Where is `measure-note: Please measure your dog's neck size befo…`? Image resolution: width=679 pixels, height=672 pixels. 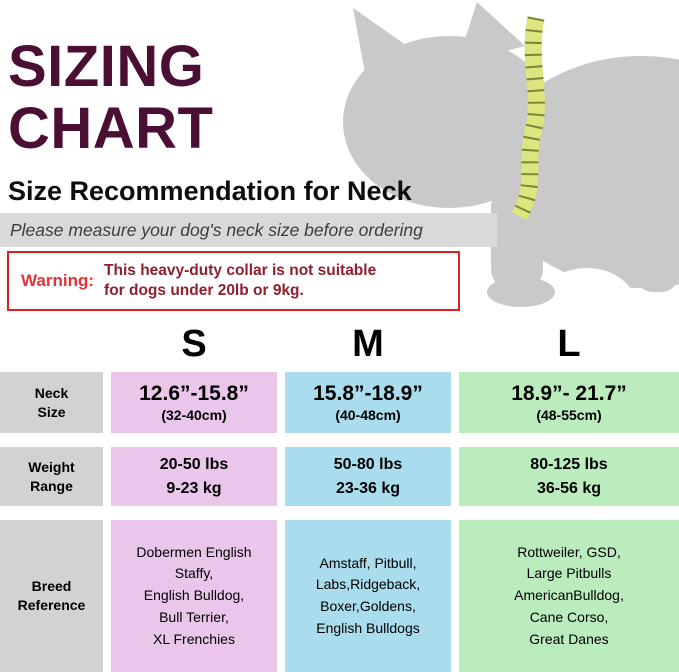 measure-note: Please measure your dog's neck size befo… is located at coordinates (248, 230).